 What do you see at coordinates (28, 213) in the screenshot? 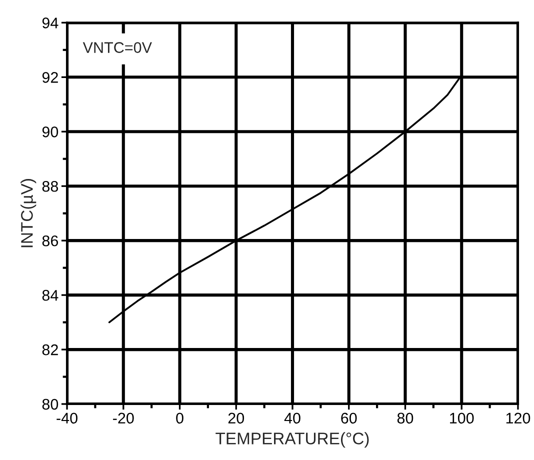
I see `y-axis-title: INTC(µV)` at bounding box center [28, 213].